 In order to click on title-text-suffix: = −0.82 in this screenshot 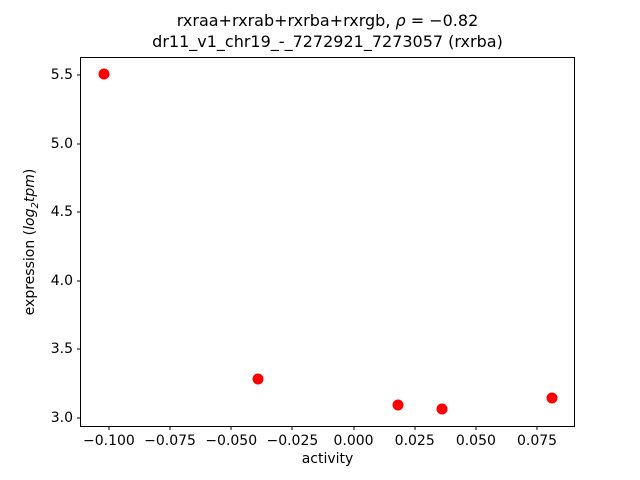, I will do `click(442, 20)`.